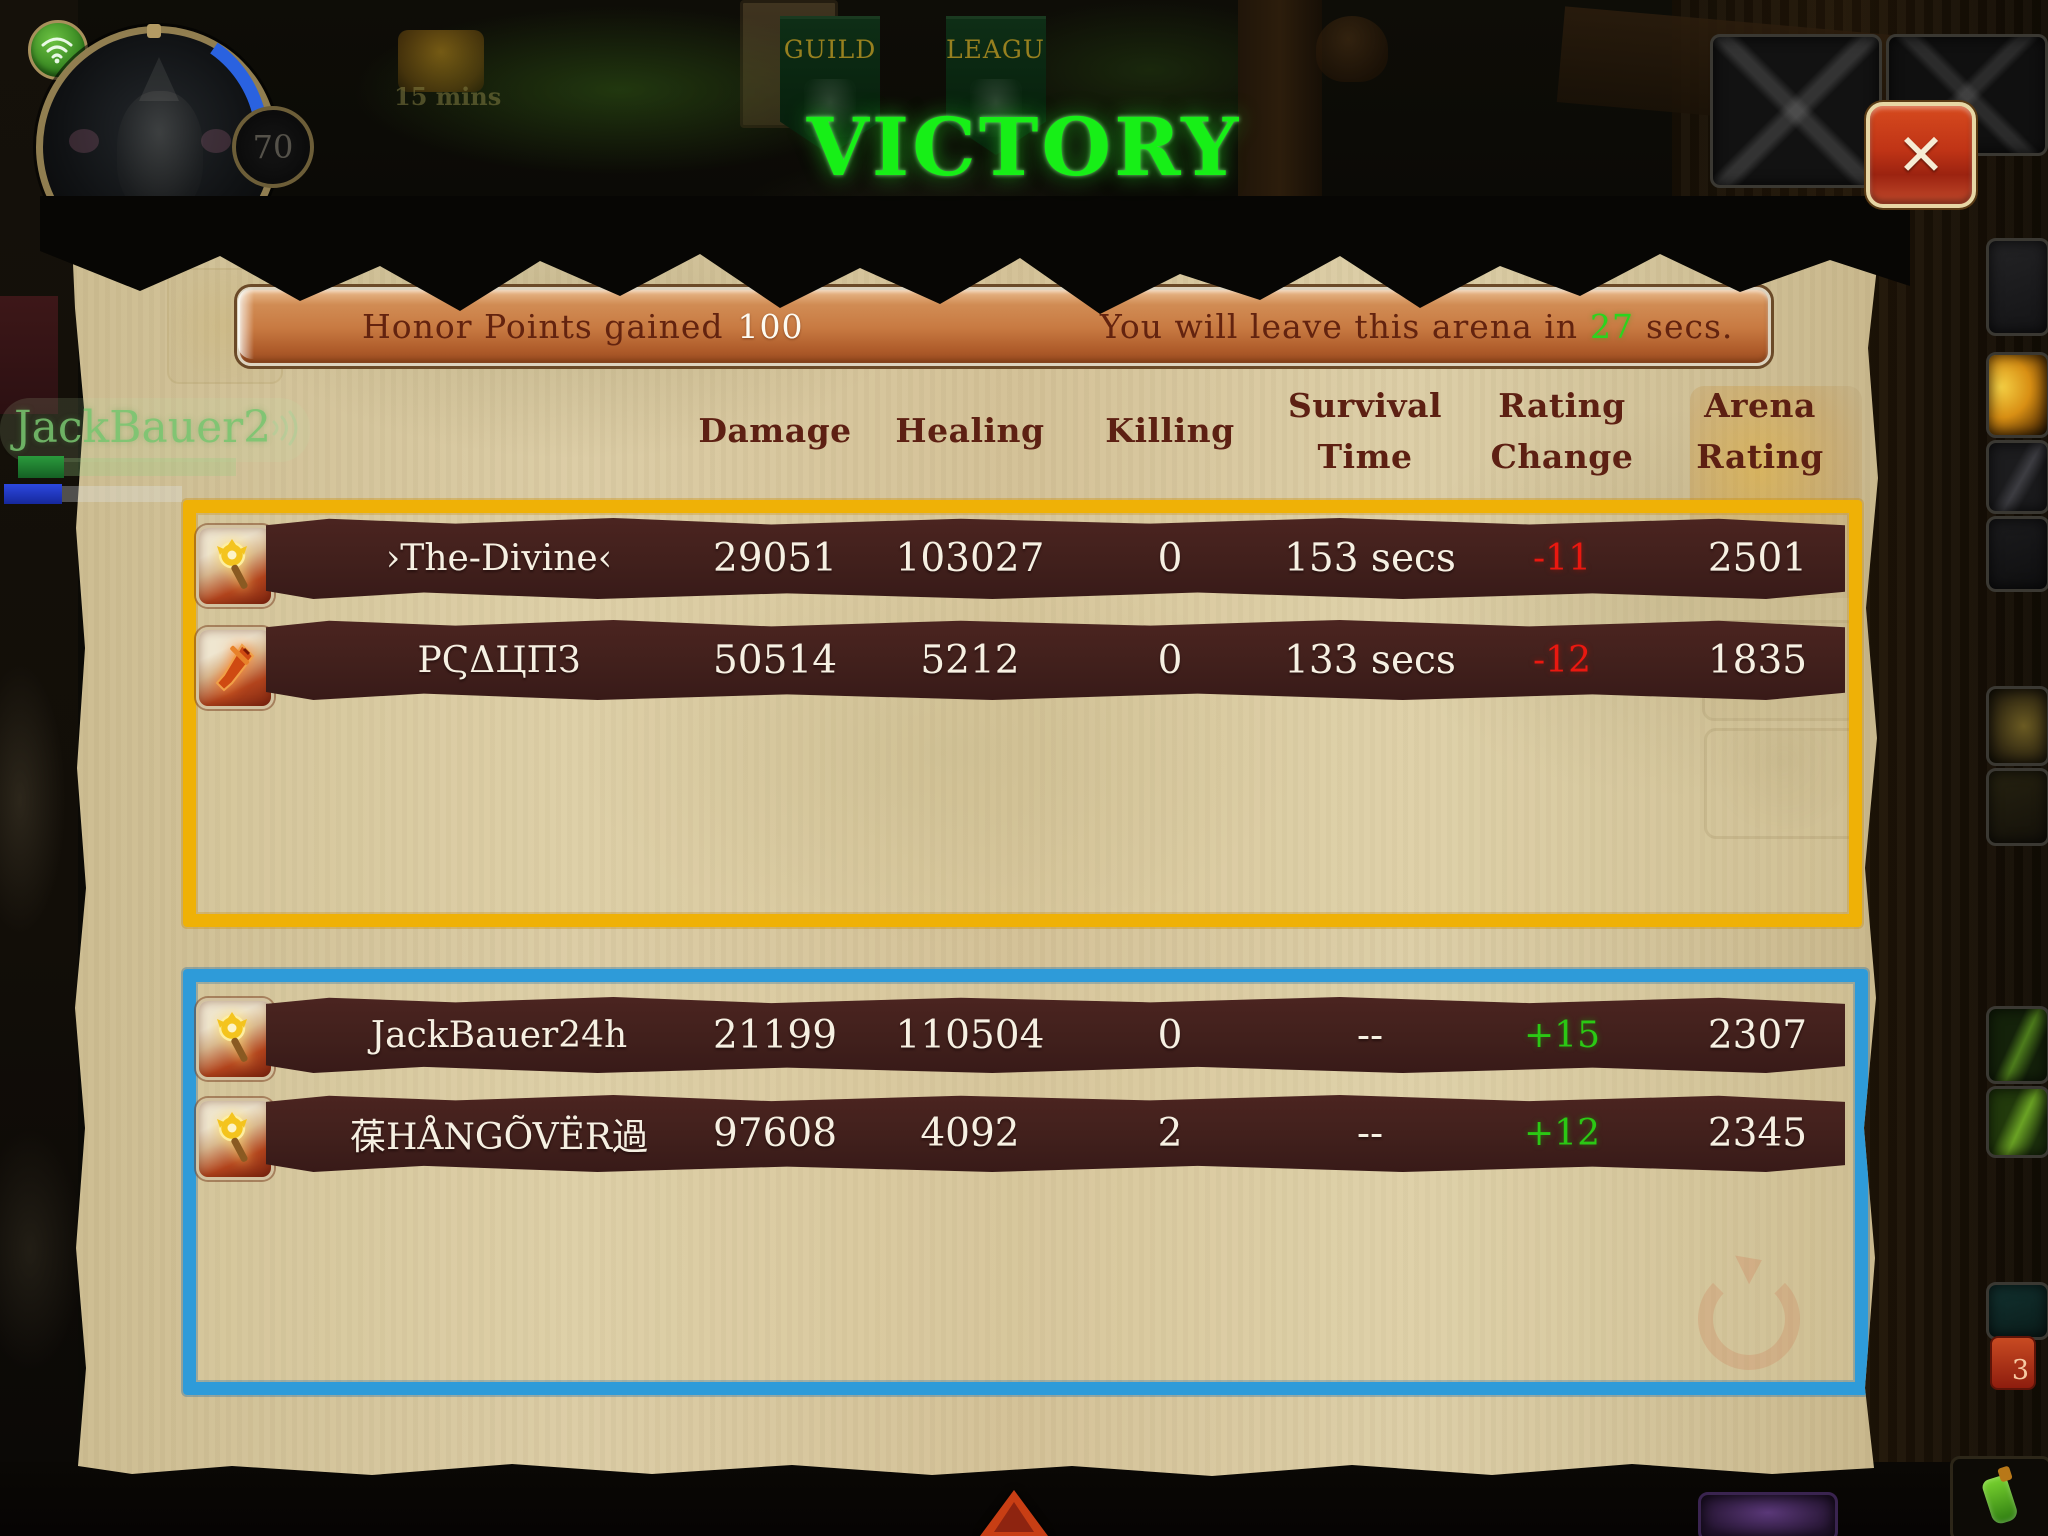  I want to click on guild-banner: GUILD, so click(830, 85).